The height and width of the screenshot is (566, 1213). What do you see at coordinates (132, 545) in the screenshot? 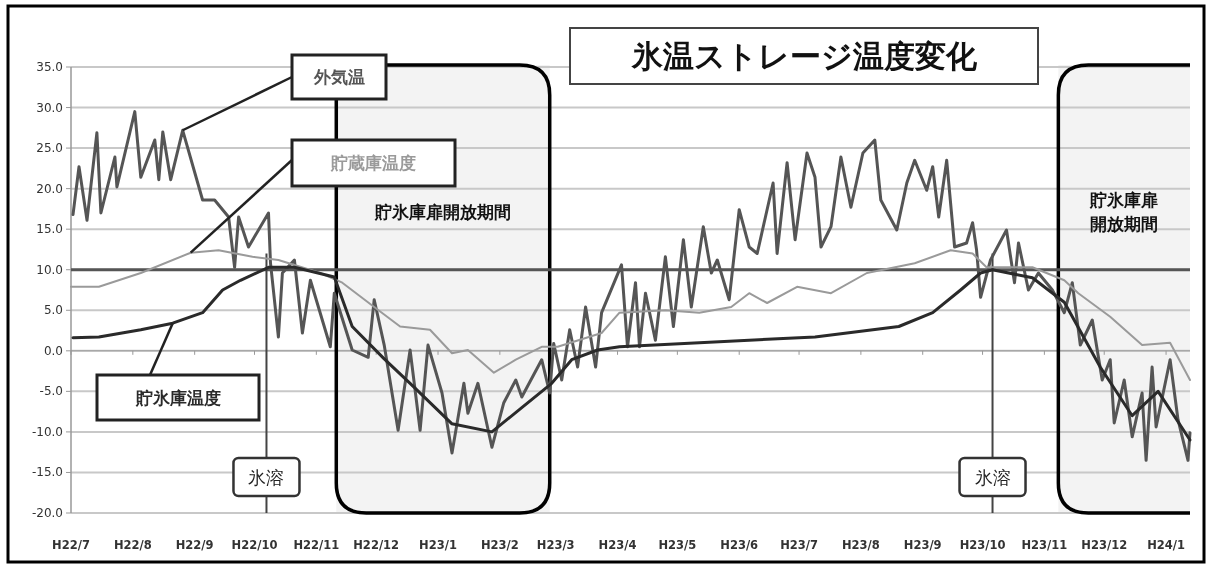
I see `x-tick-label: H22/8` at bounding box center [132, 545].